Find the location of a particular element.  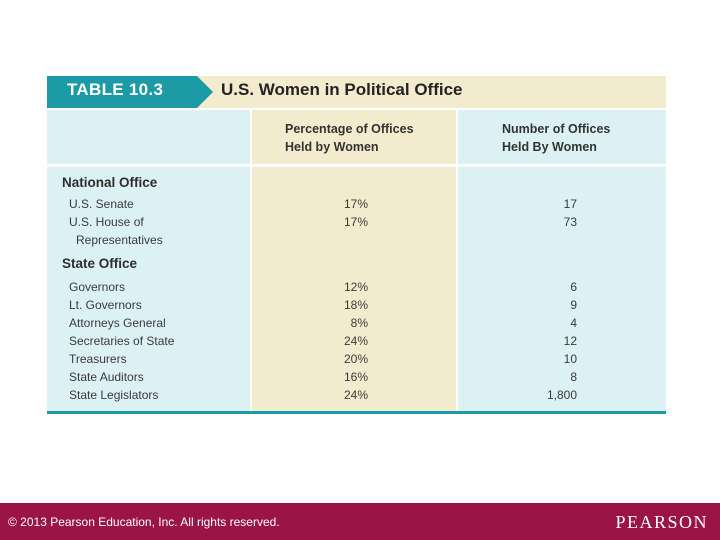

row-num-us-senate: 17 is located at coordinates (570, 204).